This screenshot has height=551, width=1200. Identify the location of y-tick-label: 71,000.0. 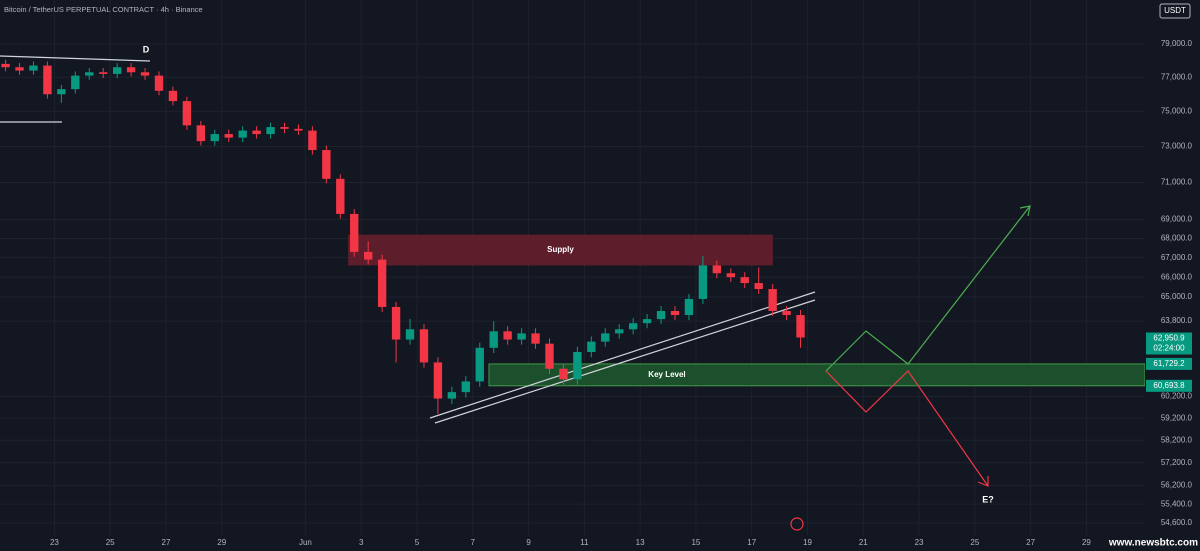
(1177, 182).